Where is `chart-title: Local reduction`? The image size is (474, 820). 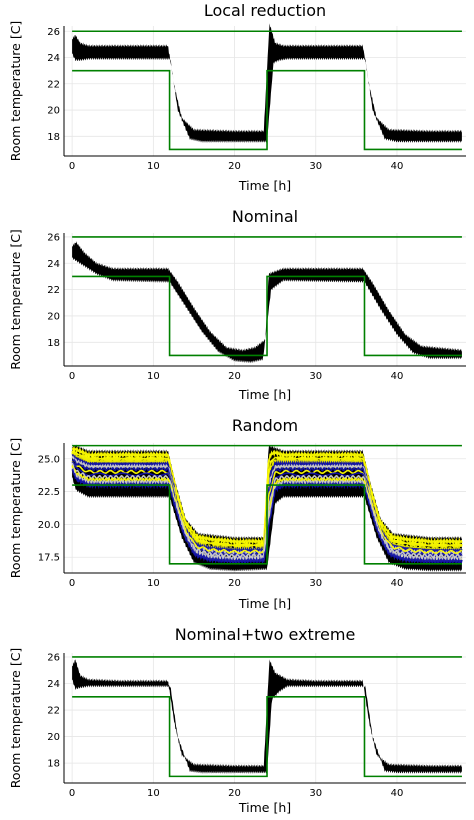
chart-title: Local reduction is located at coordinates (265, 10).